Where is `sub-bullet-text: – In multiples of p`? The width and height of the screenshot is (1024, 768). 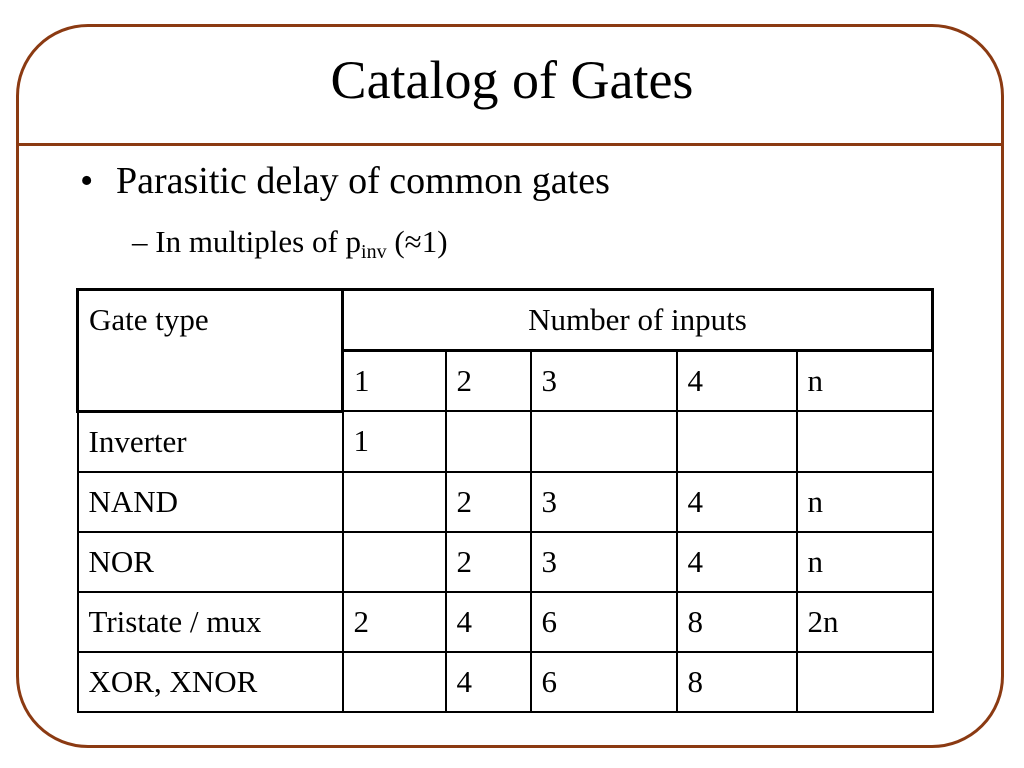 sub-bullet-text: – In multiples of p is located at coordinates (247, 241).